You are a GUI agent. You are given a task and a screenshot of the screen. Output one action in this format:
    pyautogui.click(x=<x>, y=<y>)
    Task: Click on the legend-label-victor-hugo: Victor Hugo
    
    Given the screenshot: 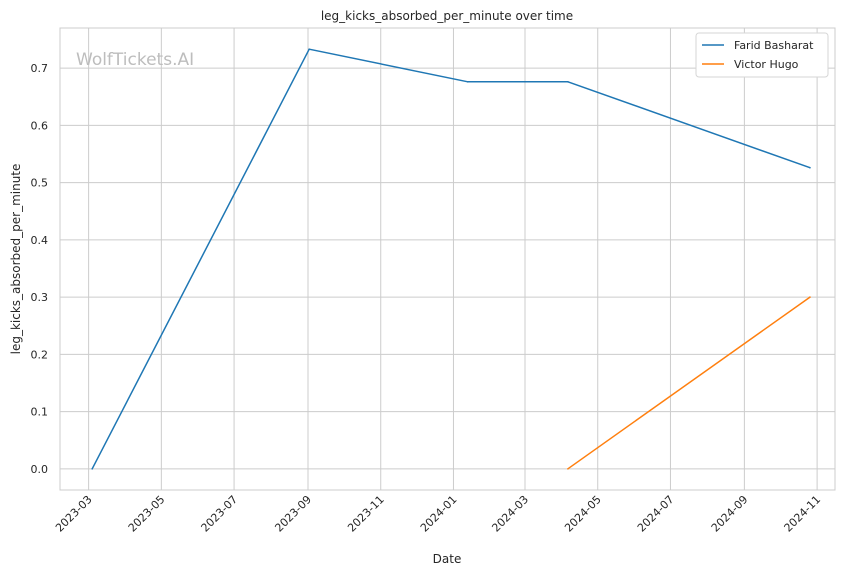 What is the action you would take?
    pyautogui.click(x=766, y=64)
    